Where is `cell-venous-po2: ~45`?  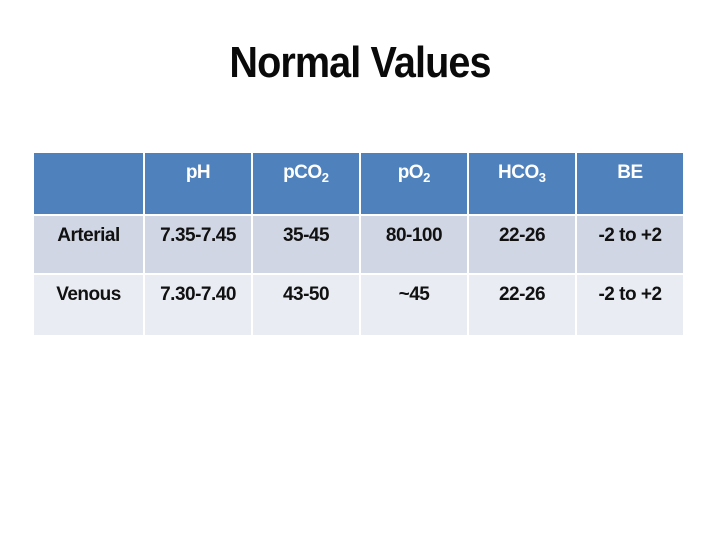
cell-venous-po2: ~45 is located at coordinates (414, 305).